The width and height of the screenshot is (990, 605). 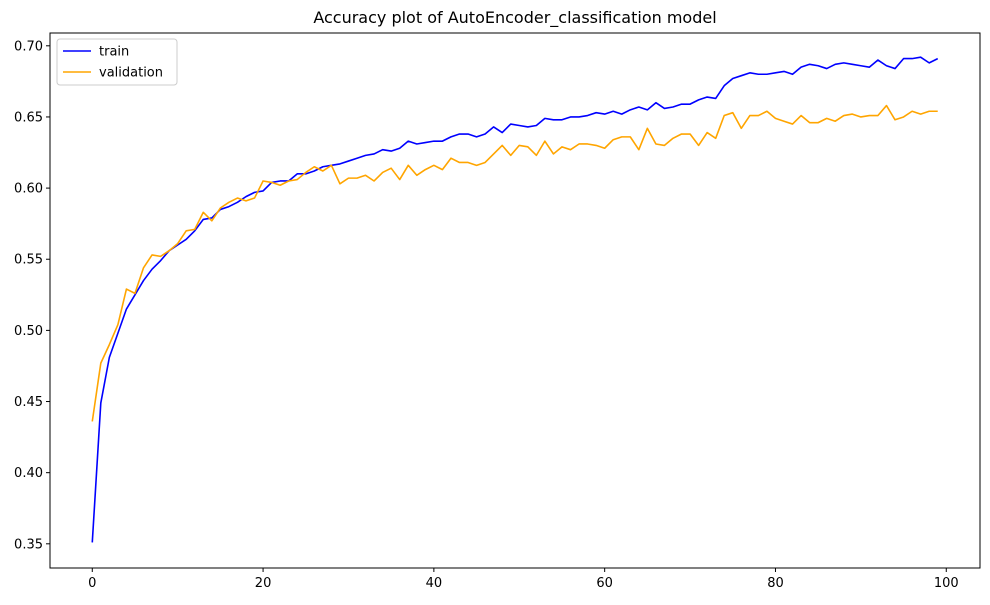 What do you see at coordinates (28, 117) in the screenshot?
I see `y-tick-label: 0.65` at bounding box center [28, 117].